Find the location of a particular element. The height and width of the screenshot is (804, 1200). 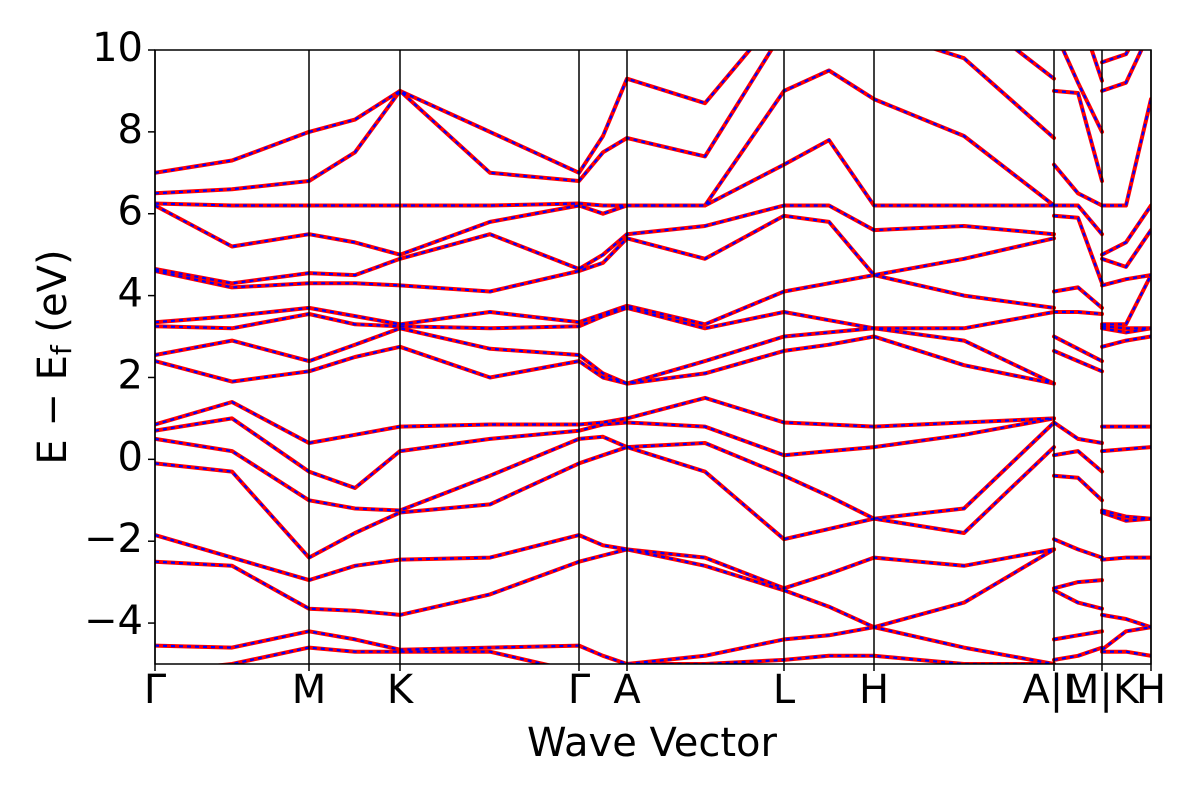

y-label-subscript: f is located at coordinates (61, 349).